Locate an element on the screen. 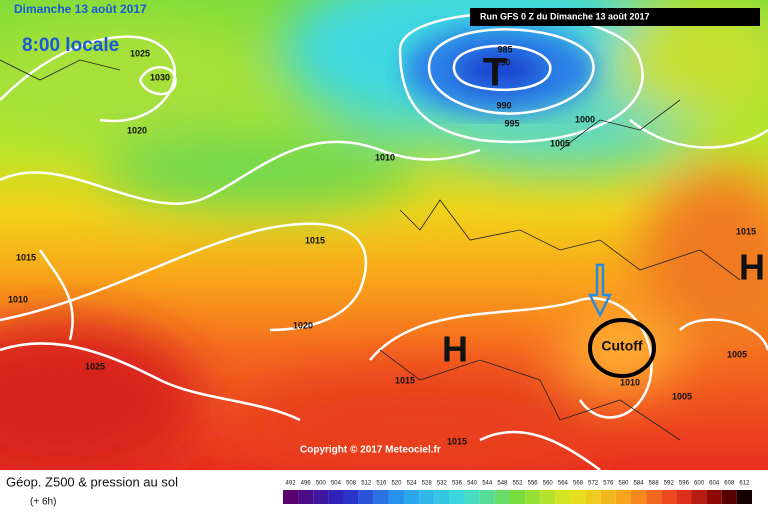 The height and width of the screenshot is (512, 768). legend-value: 536 is located at coordinates (457, 484).